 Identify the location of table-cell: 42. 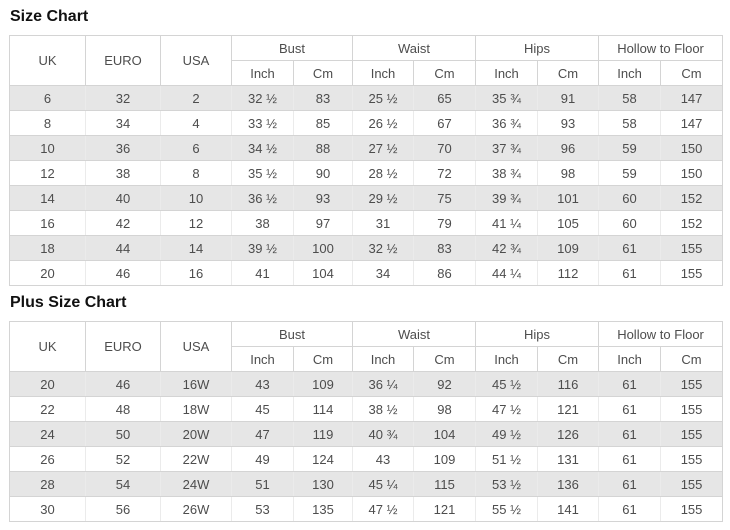
(123, 223).